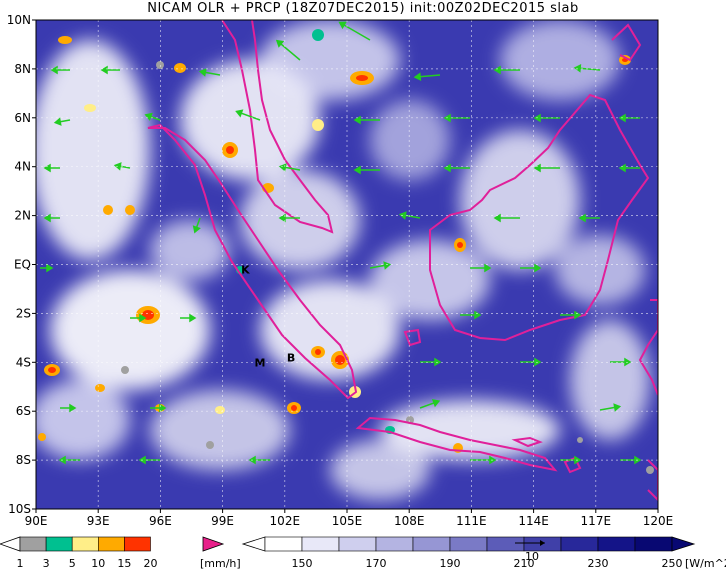 This screenshot has height=571, width=726. Describe the element at coordinates (245, 269) in the screenshot. I see `marker-k: K` at that location.